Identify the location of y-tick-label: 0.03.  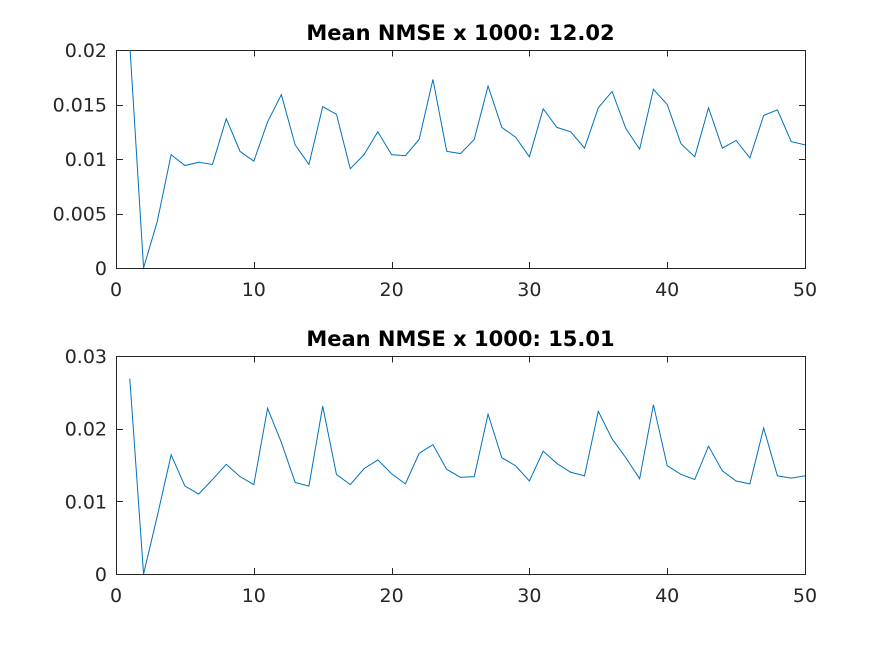
(86, 357).